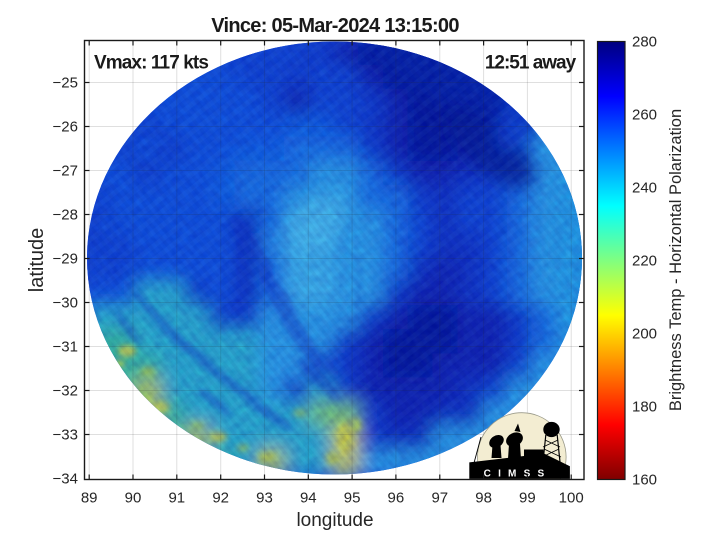 The width and height of the screenshot is (720, 540). What do you see at coordinates (65, 215) in the screenshot?
I see `svg-text: −28` at bounding box center [65, 215].